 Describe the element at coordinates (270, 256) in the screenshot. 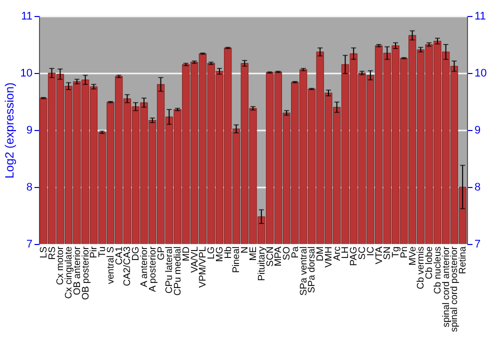

I see `x-tick-label: SCN` at that location.